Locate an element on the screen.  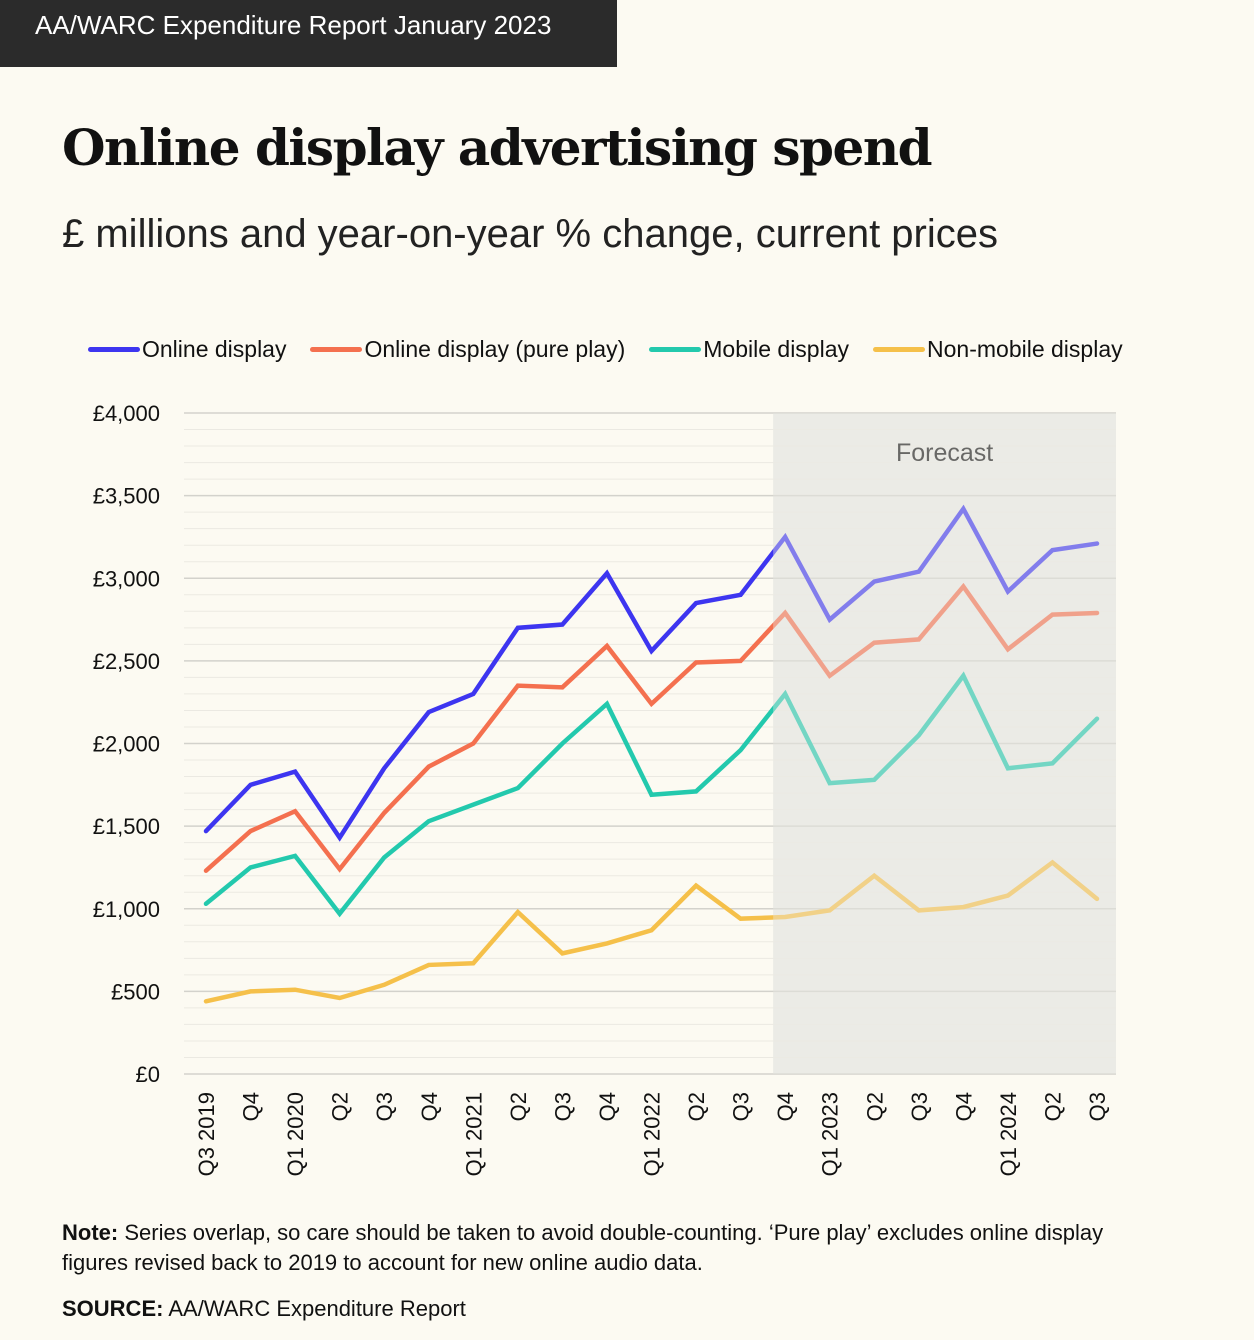
source-label: SOURCE: is located at coordinates (113, 1308).